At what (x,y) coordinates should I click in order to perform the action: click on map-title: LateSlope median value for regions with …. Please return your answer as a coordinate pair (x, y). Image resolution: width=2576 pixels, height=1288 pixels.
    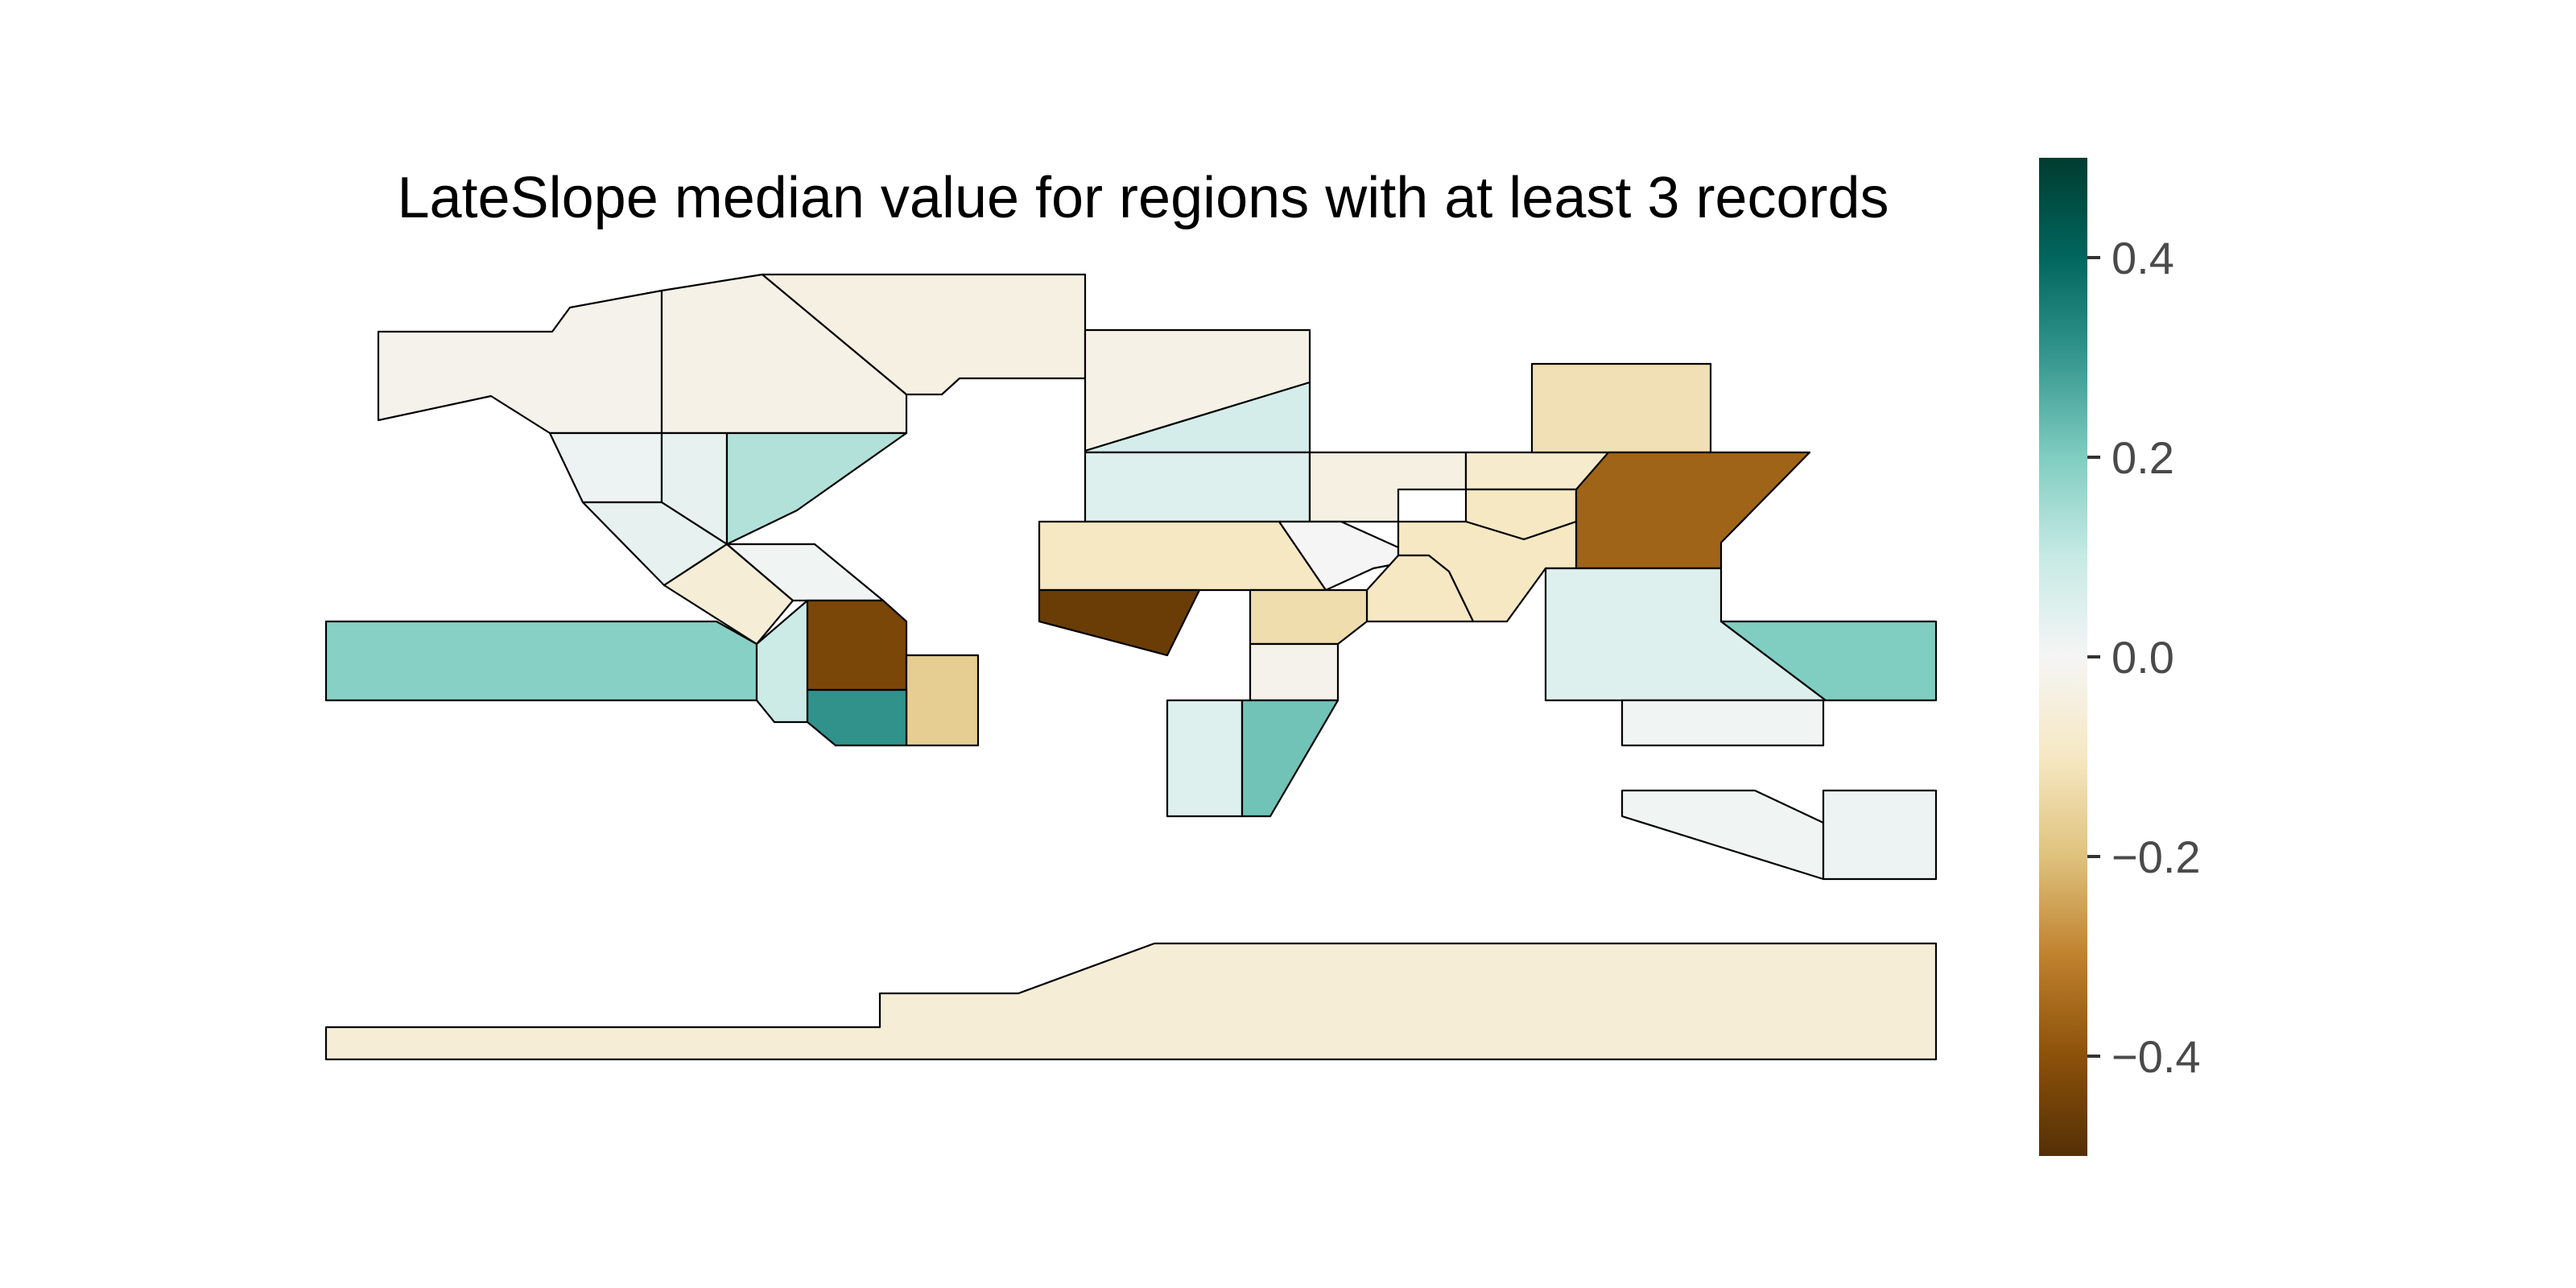
    Looking at the image, I should click on (1143, 198).